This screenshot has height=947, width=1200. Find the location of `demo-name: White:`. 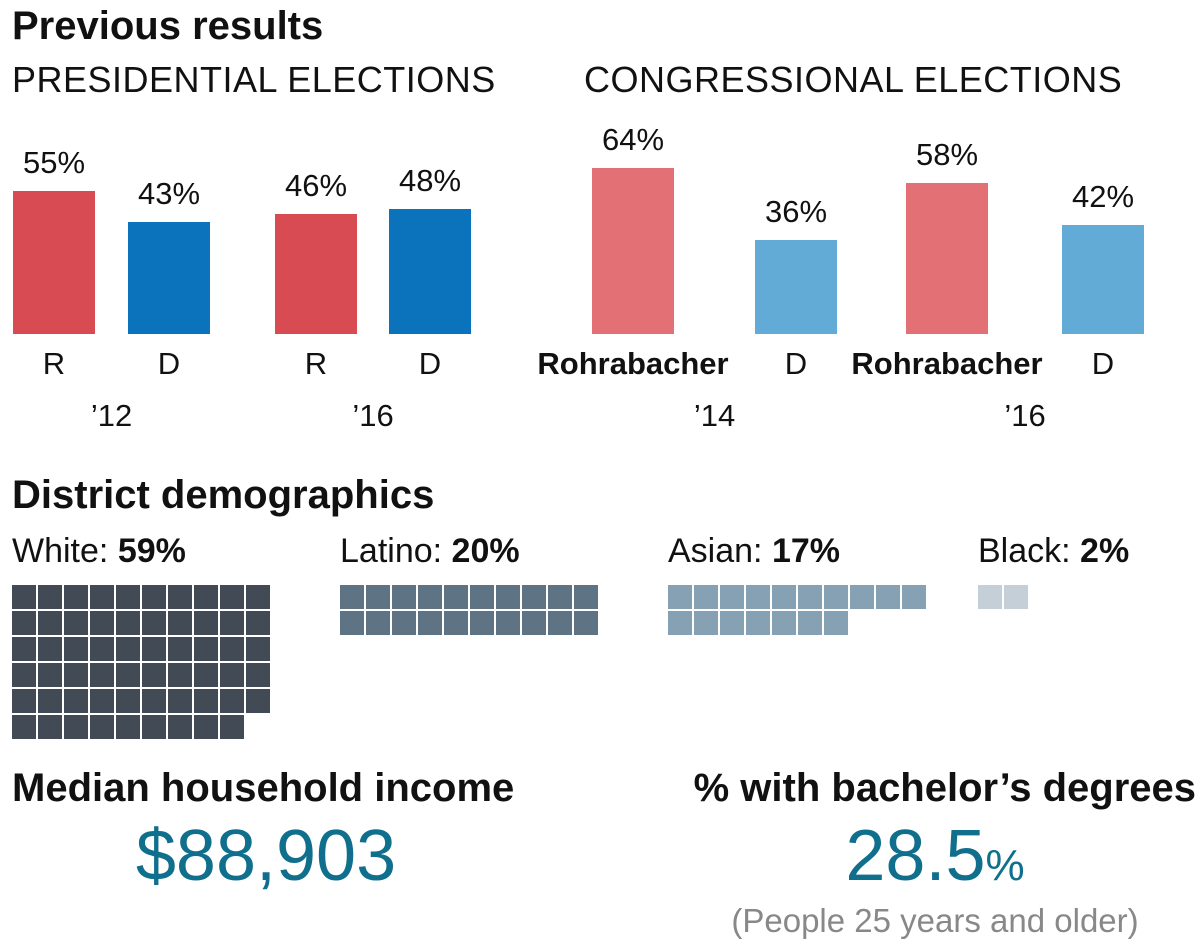

demo-name: White: is located at coordinates (65, 551).